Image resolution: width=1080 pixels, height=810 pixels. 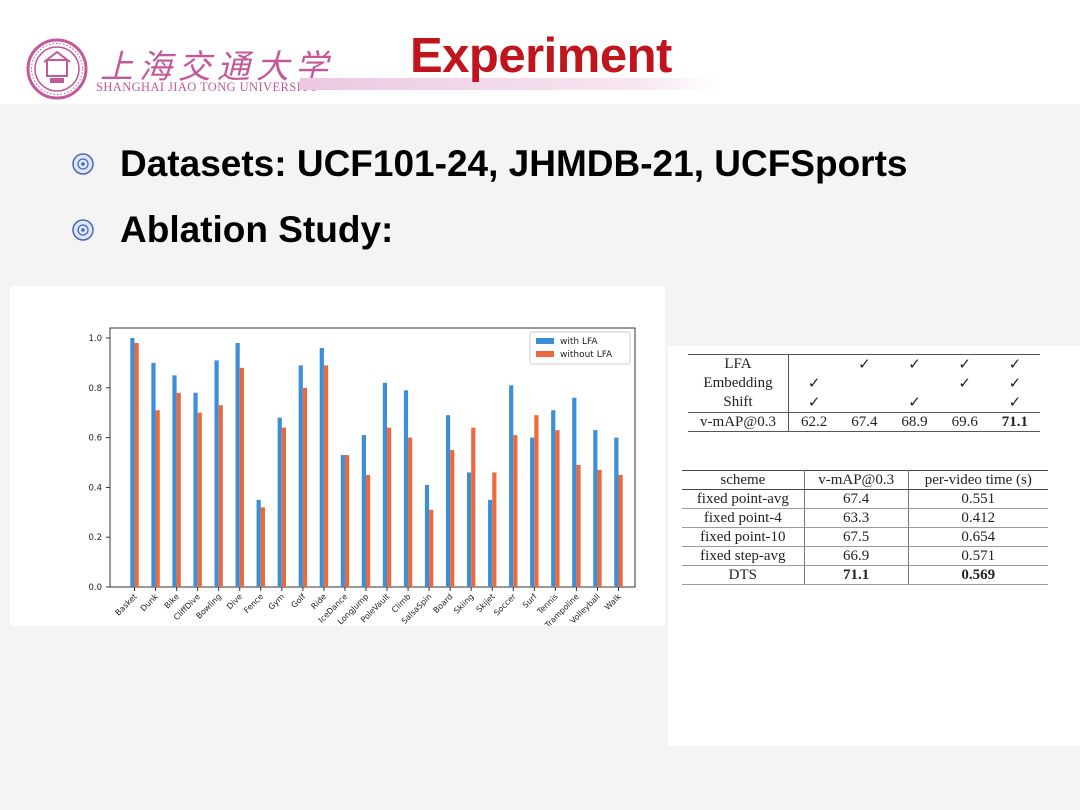 I want to click on table-cell: fixed point-avg, so click(x=743, y=499).